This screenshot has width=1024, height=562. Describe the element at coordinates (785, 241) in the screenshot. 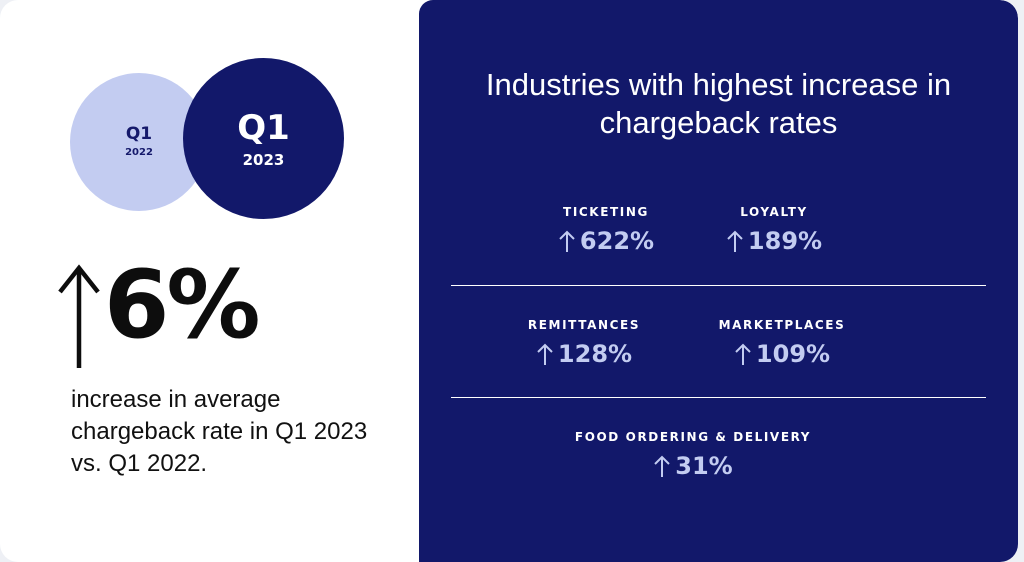

I see `industry-value: 189%` at that location.